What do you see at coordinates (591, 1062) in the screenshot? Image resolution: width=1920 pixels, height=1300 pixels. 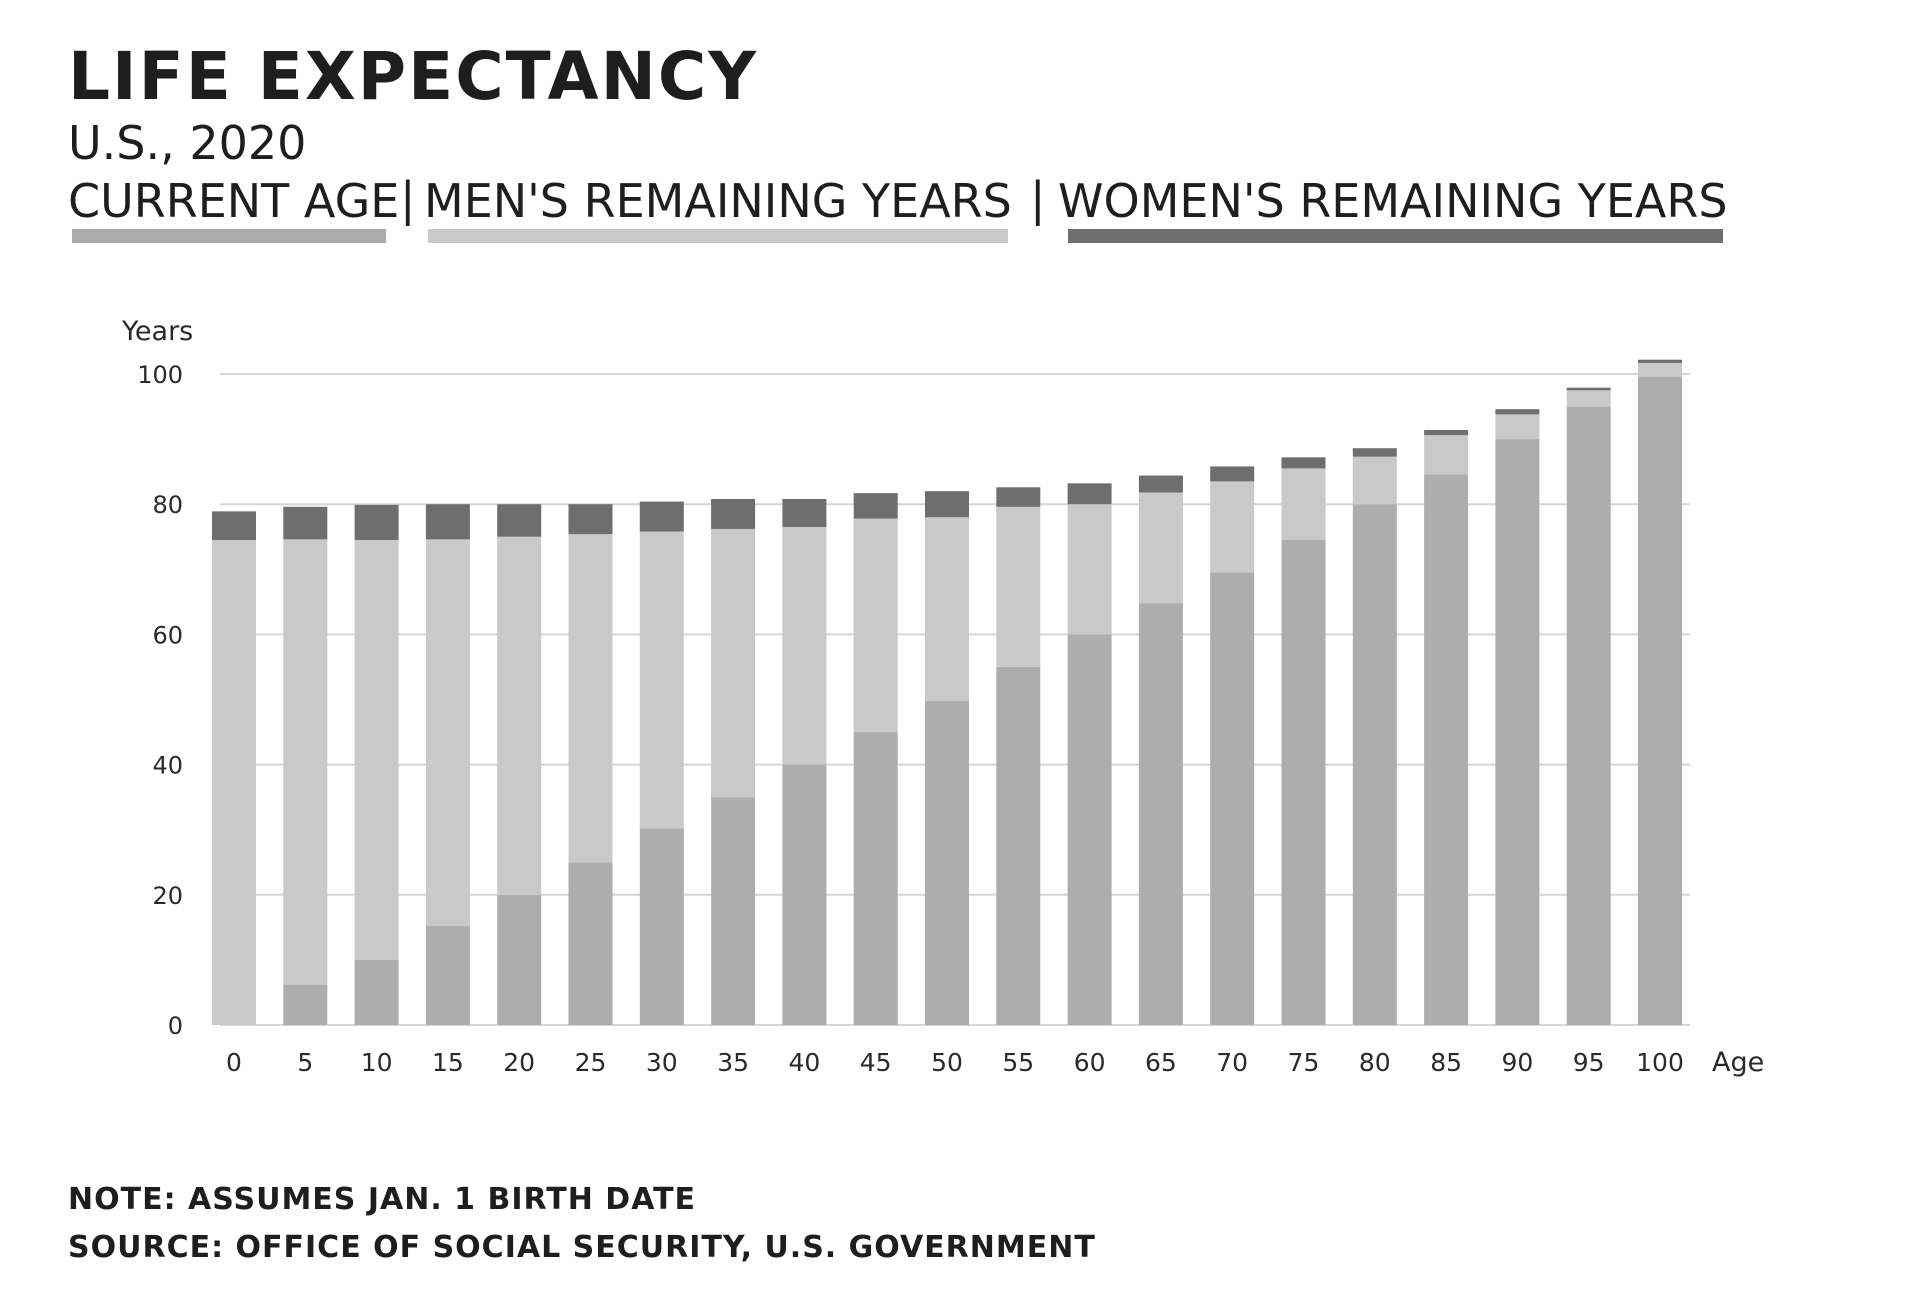 I see `x-tick-label: 25` at bounding box center [591, 1062].